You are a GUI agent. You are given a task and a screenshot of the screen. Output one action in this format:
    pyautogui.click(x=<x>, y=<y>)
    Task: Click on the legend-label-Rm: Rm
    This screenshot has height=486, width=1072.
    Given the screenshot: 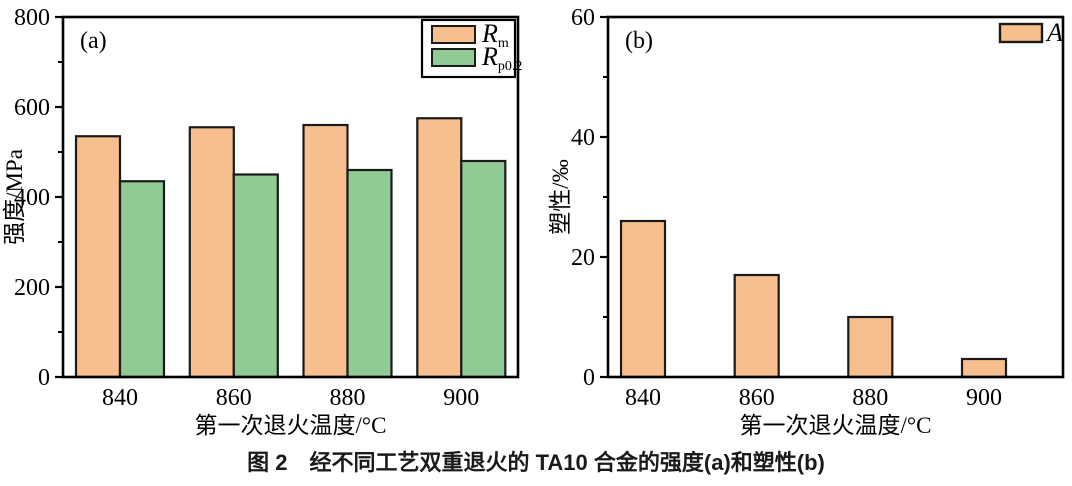 What is the action you would take?
    pyautogui.click(x=495, y=35)
    